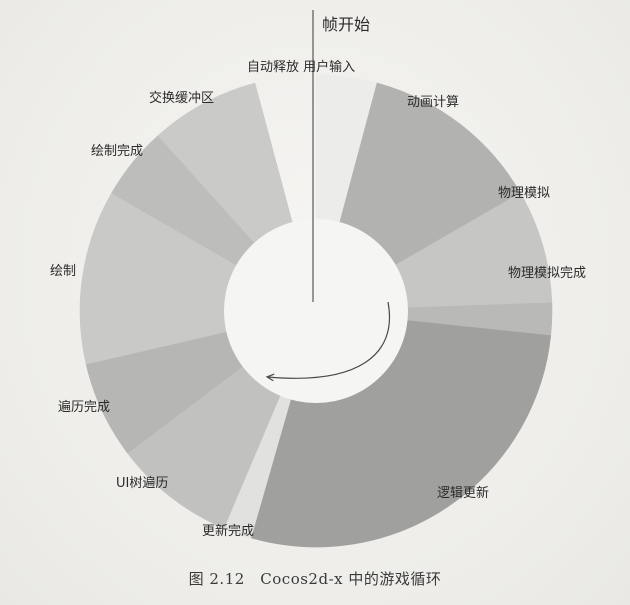 This screenshot has width=630, height=605. I want to click on figure-caption: 图 2.12 Cocos2d-x 中的游戏循环, so click(315, 579).